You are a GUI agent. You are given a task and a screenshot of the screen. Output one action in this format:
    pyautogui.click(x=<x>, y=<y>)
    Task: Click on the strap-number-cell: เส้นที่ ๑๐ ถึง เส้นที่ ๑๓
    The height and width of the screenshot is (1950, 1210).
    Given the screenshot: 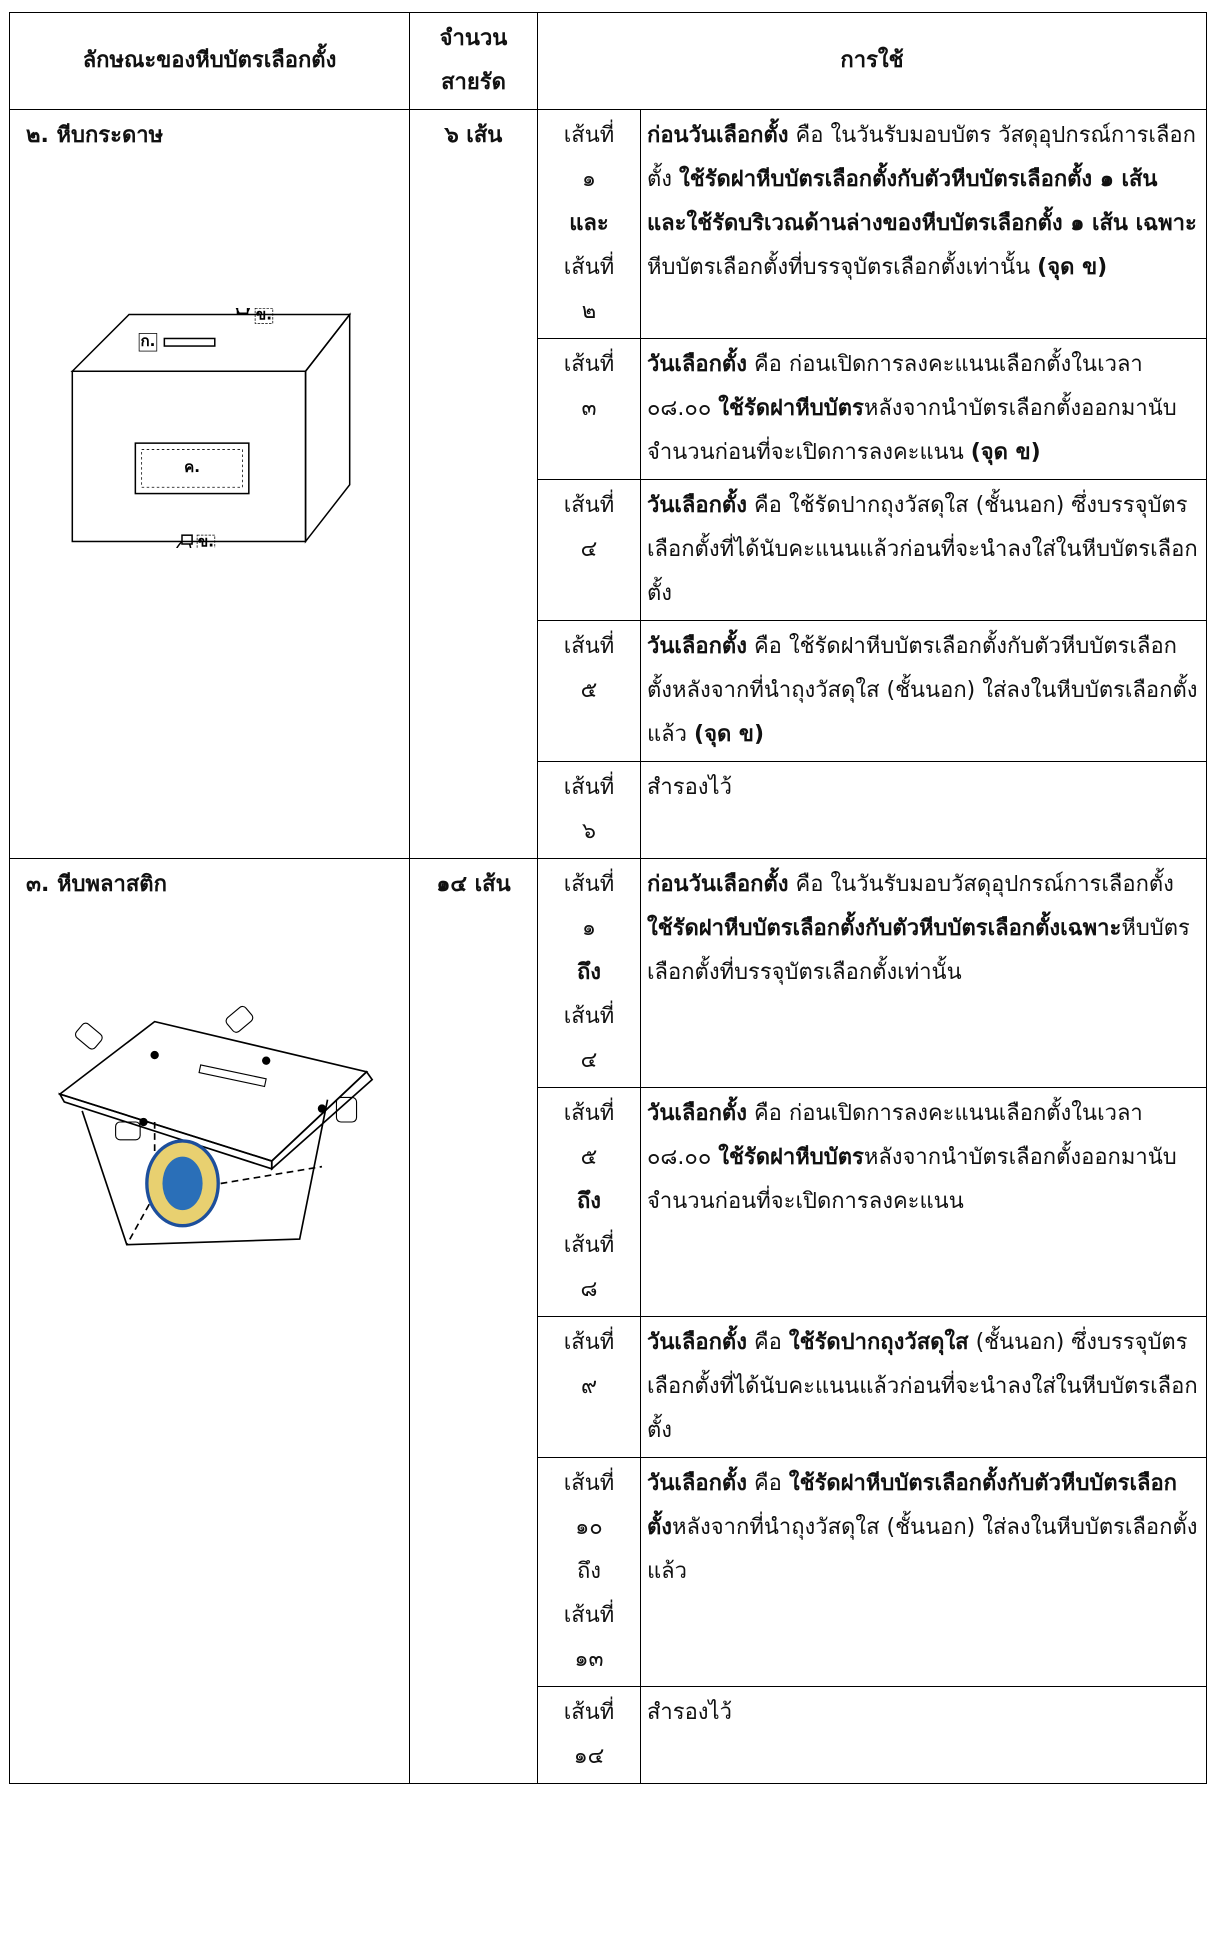 What is the action you would take?
    pyautogui.click(x=589, y=1572)
    